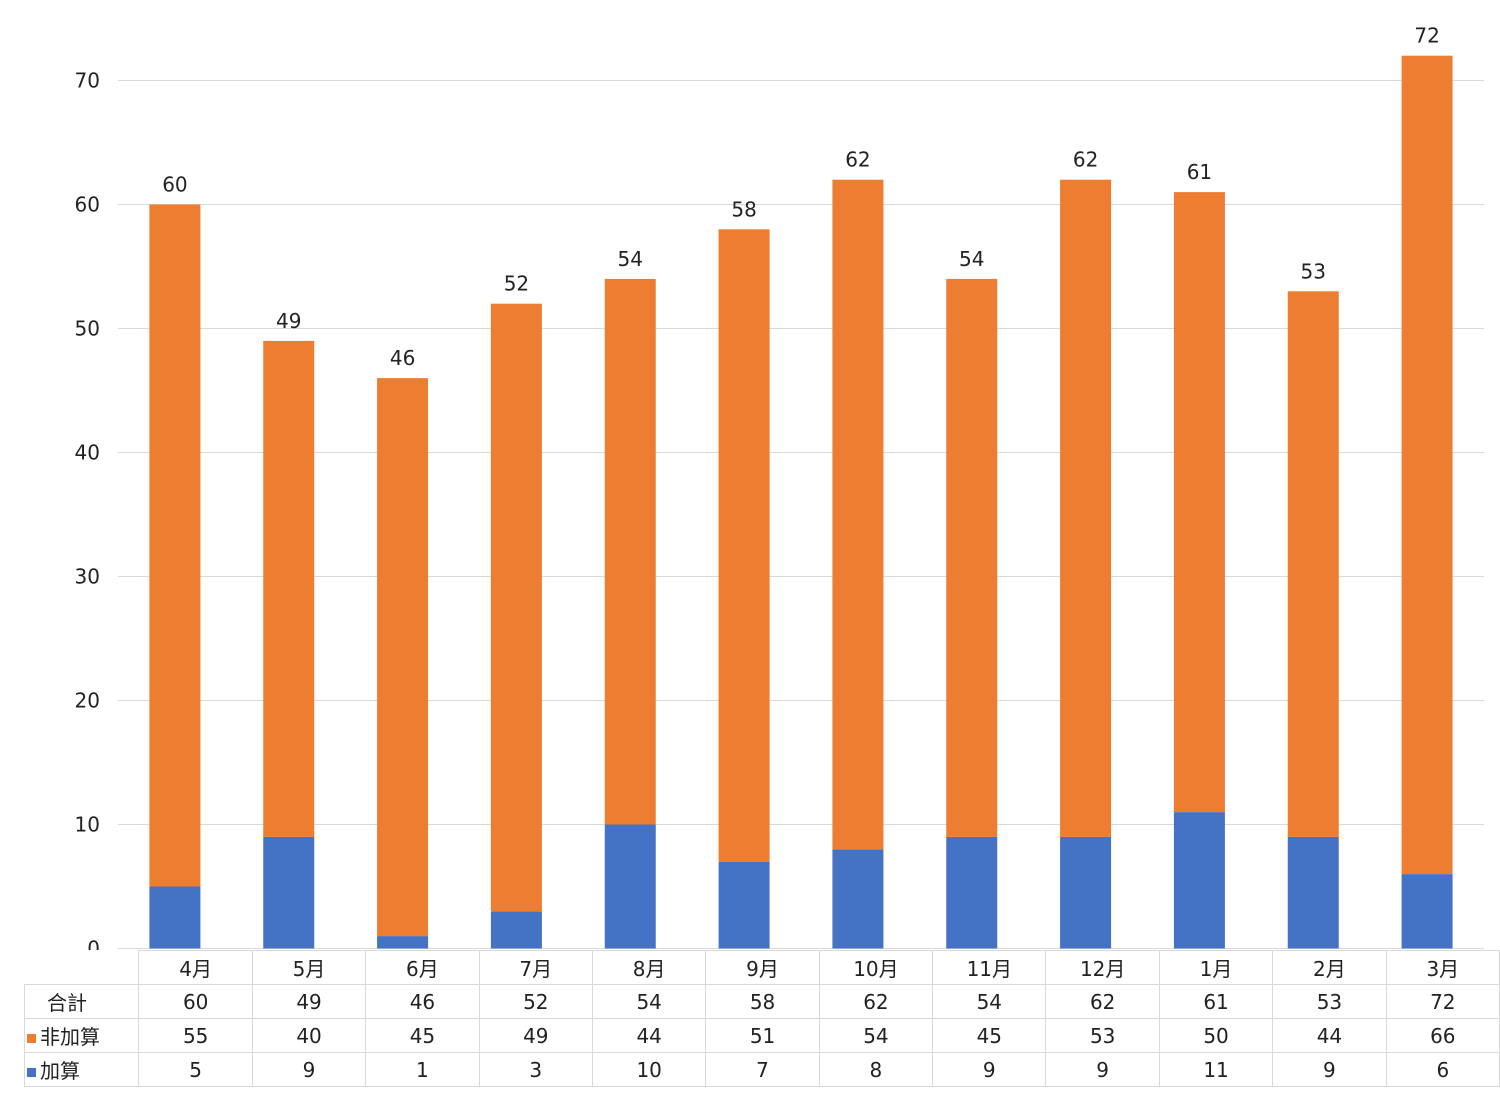 The width and height of the screenshot is (1500, 1094). What do you see at coordinates (1102, 1069) in the screenshot?
I see `series-0-cell-8: 9` at bounding box center [1102, 1069].